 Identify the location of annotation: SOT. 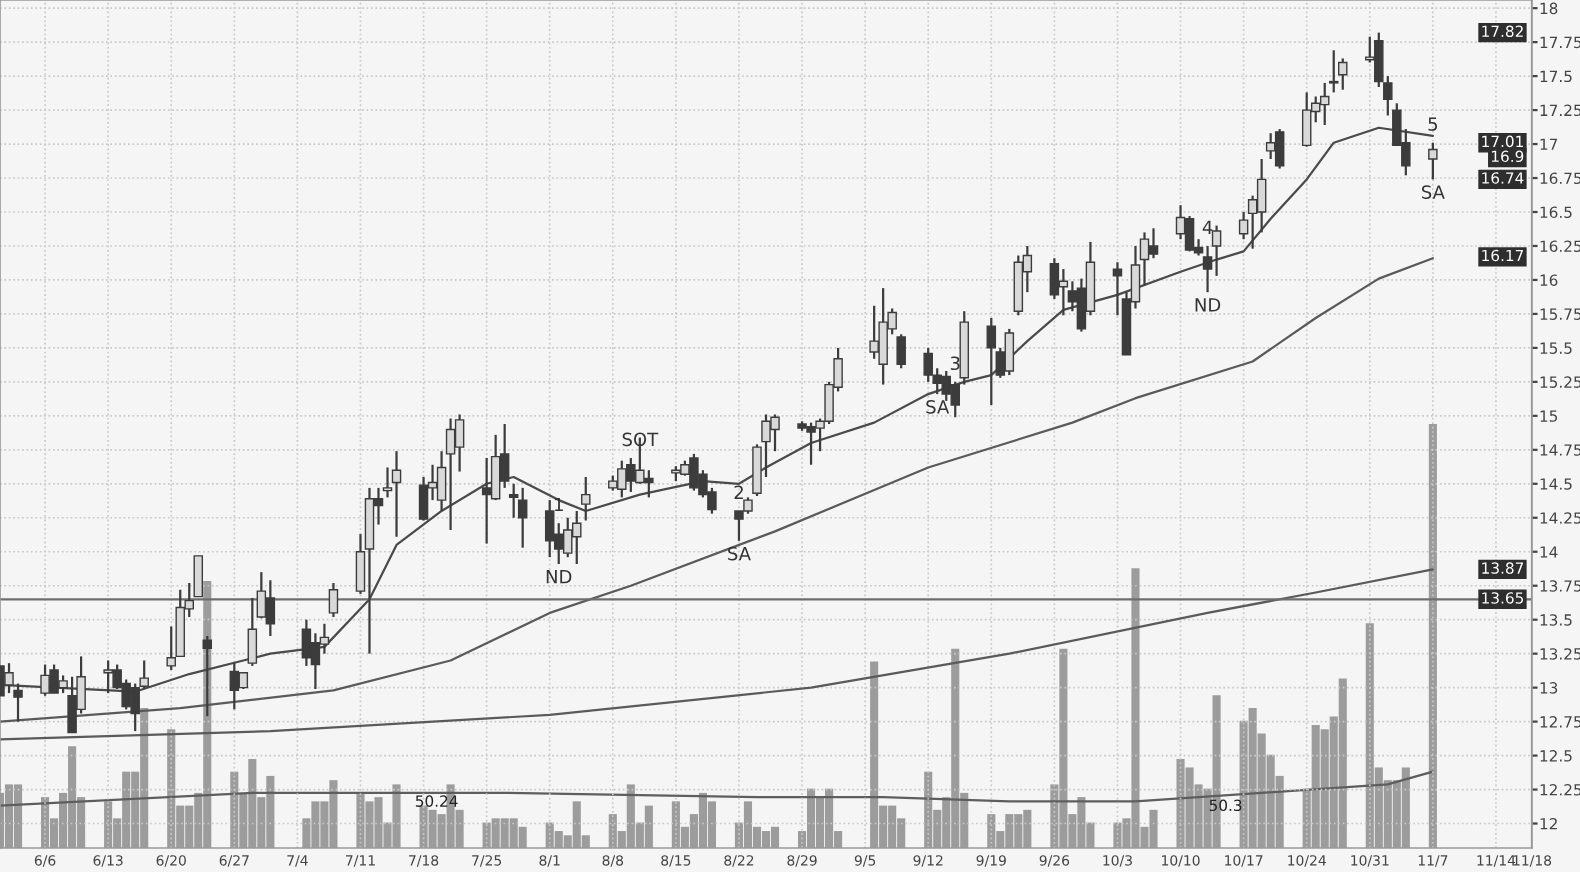
(640, 439).